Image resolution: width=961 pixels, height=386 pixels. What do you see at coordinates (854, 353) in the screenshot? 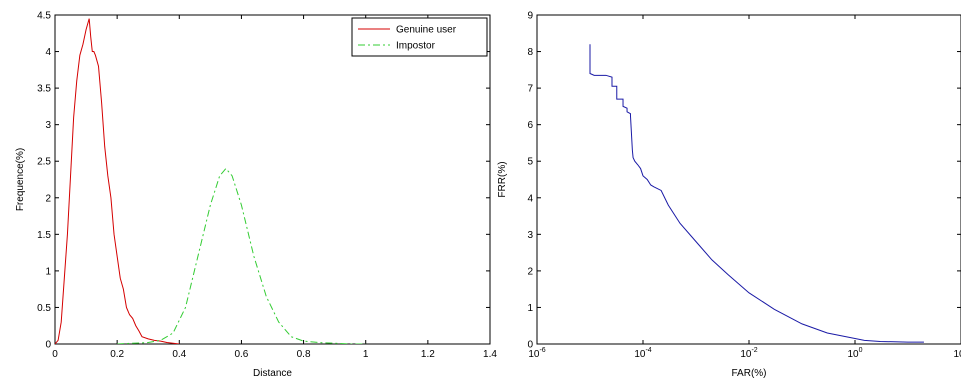
I see `x-tick-label: 10⁰` at bounding box center [854, 353].